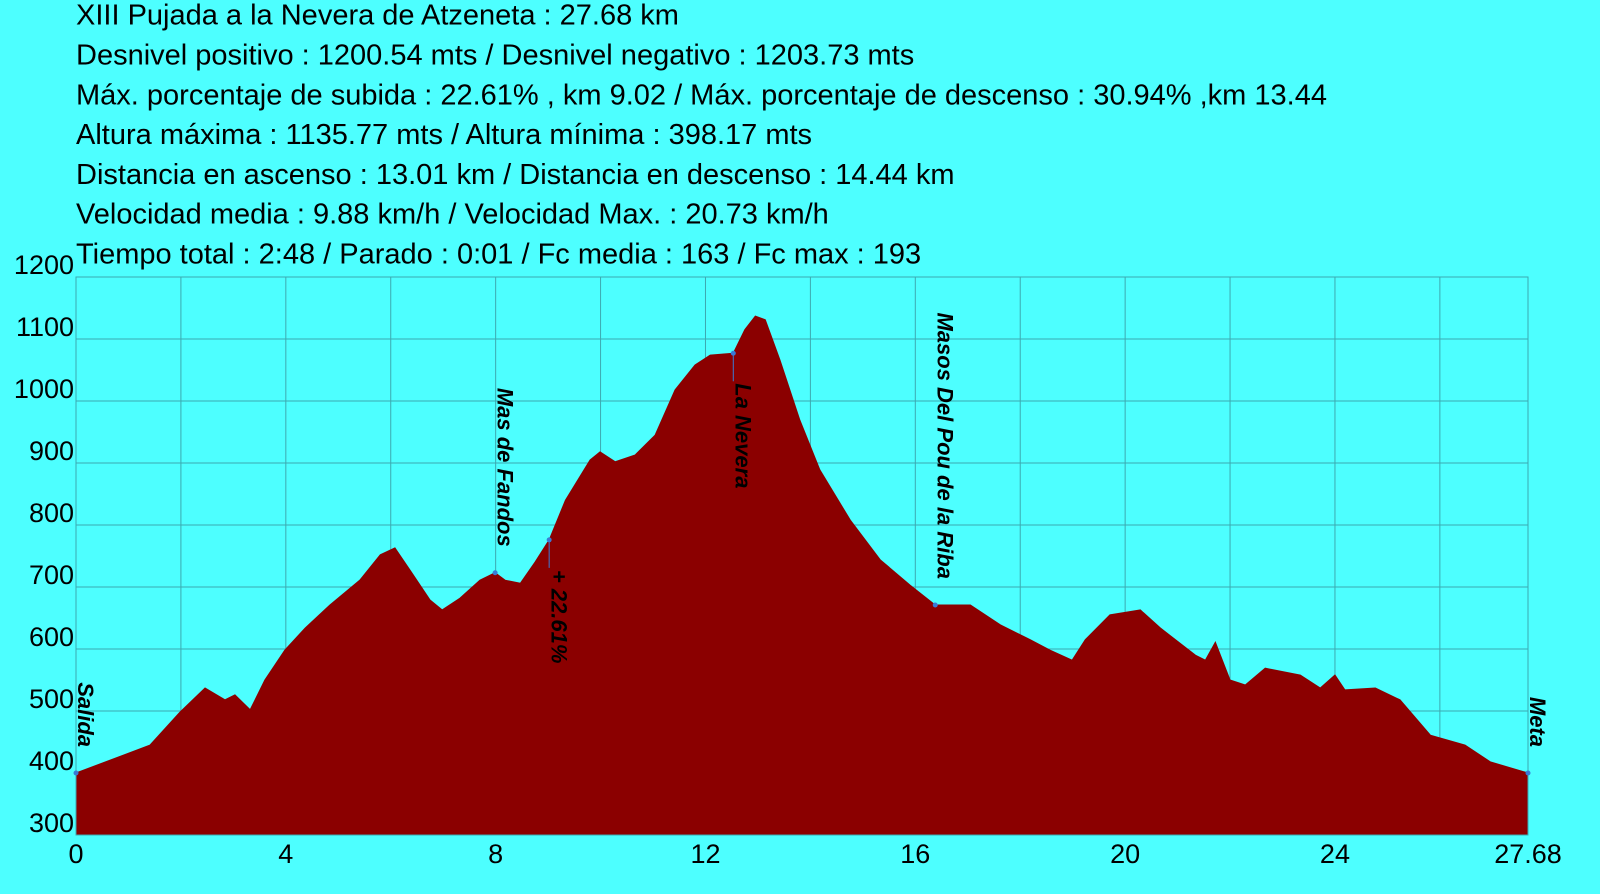 The image size is (1600, 894). What do you see at coordinates (742, 435) in the screenshot?
I see `annotation-label: La Nevera` at bounding box center [742, 435].